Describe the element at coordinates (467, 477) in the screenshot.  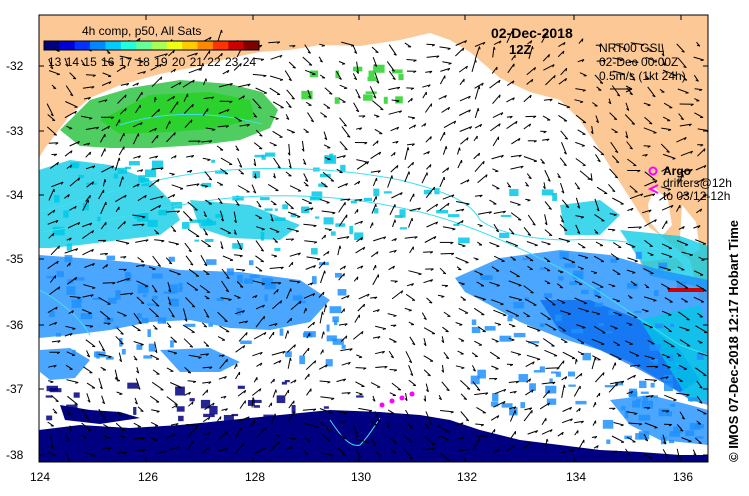
I see `lon-tick-label: 132` at that location.